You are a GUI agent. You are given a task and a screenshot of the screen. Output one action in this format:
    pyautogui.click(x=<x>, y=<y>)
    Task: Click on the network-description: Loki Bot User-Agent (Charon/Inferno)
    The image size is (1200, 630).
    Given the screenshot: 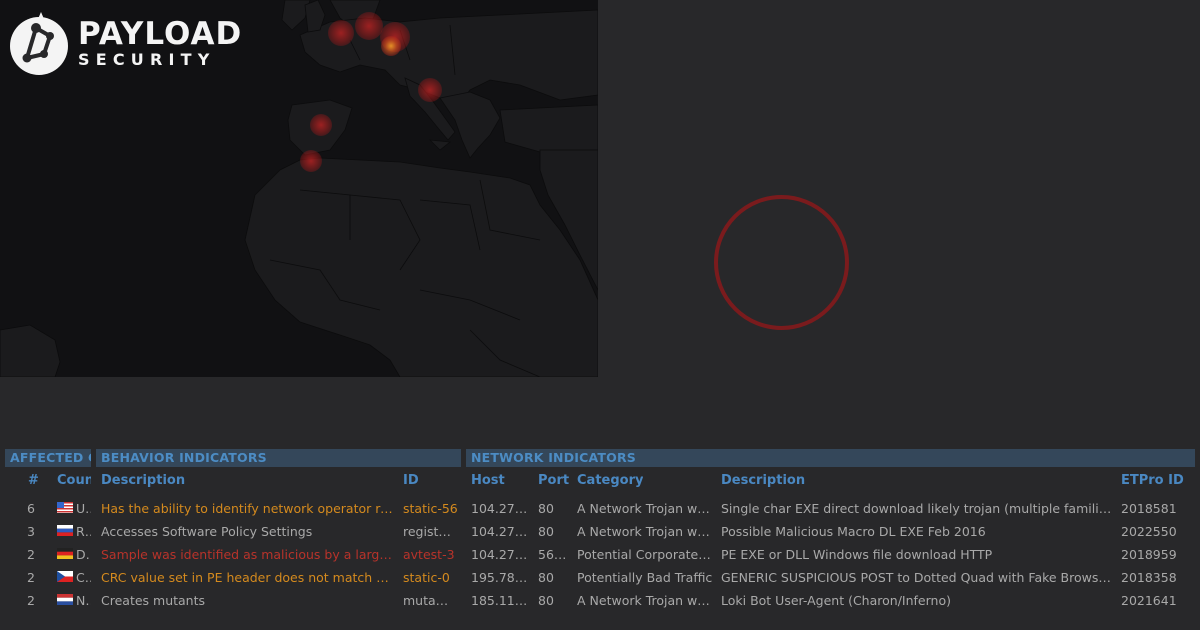 What is the action you would take?
    pyautogui.click(x=836, y=600)
    